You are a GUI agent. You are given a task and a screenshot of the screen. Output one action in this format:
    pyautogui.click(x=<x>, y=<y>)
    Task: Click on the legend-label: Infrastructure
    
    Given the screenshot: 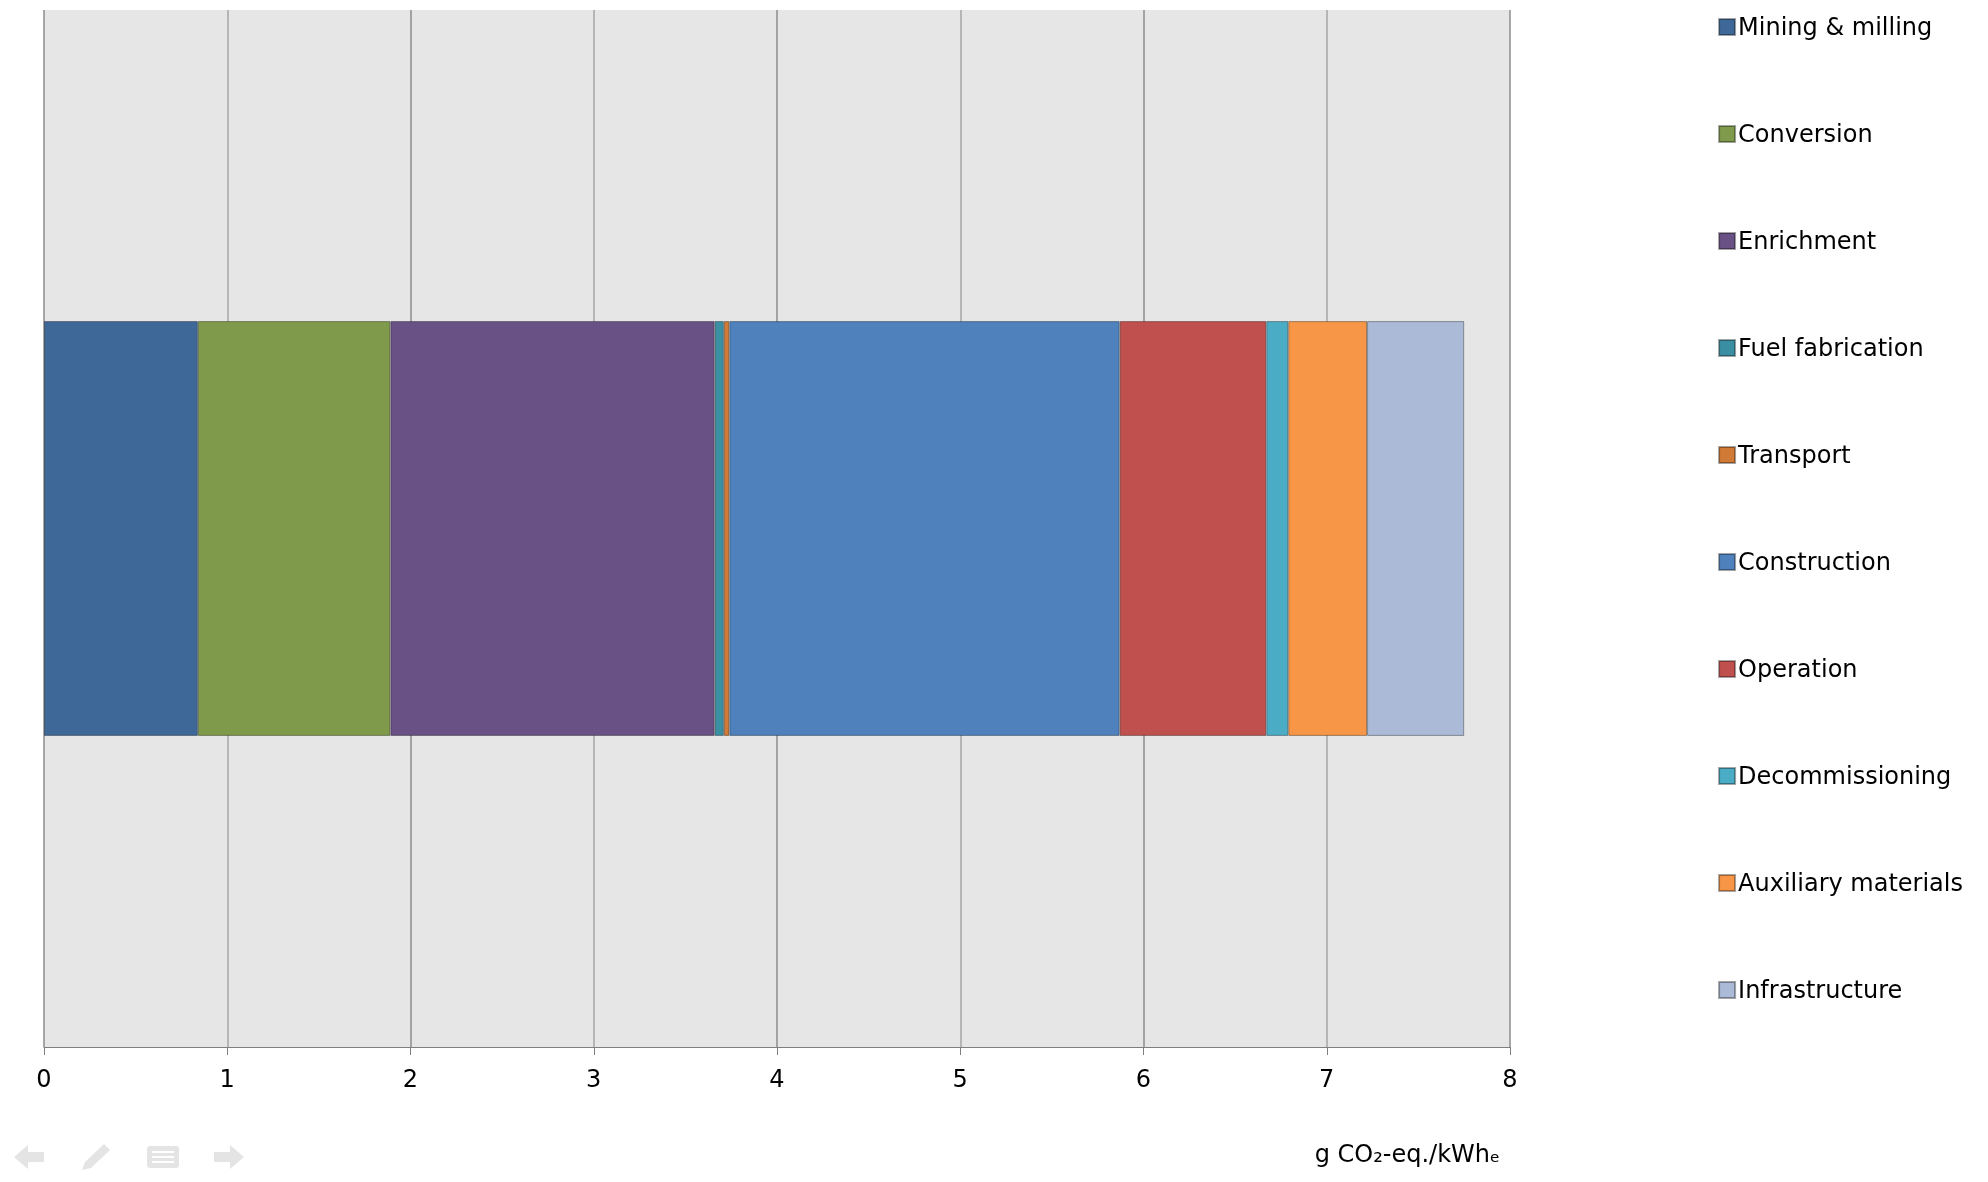 What is the action you would take?
    pyautogui.click(x=1820, y=990)
    